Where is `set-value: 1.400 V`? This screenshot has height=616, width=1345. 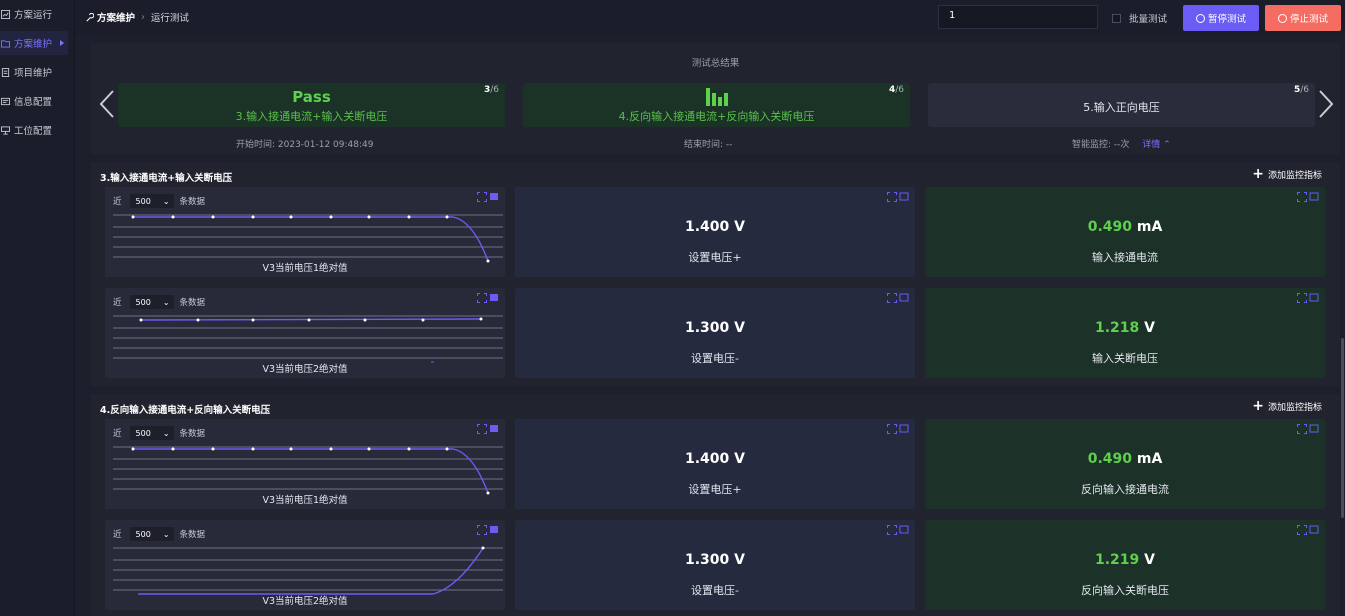 set-value: 1.400 V is located at coordinates (715, 227).